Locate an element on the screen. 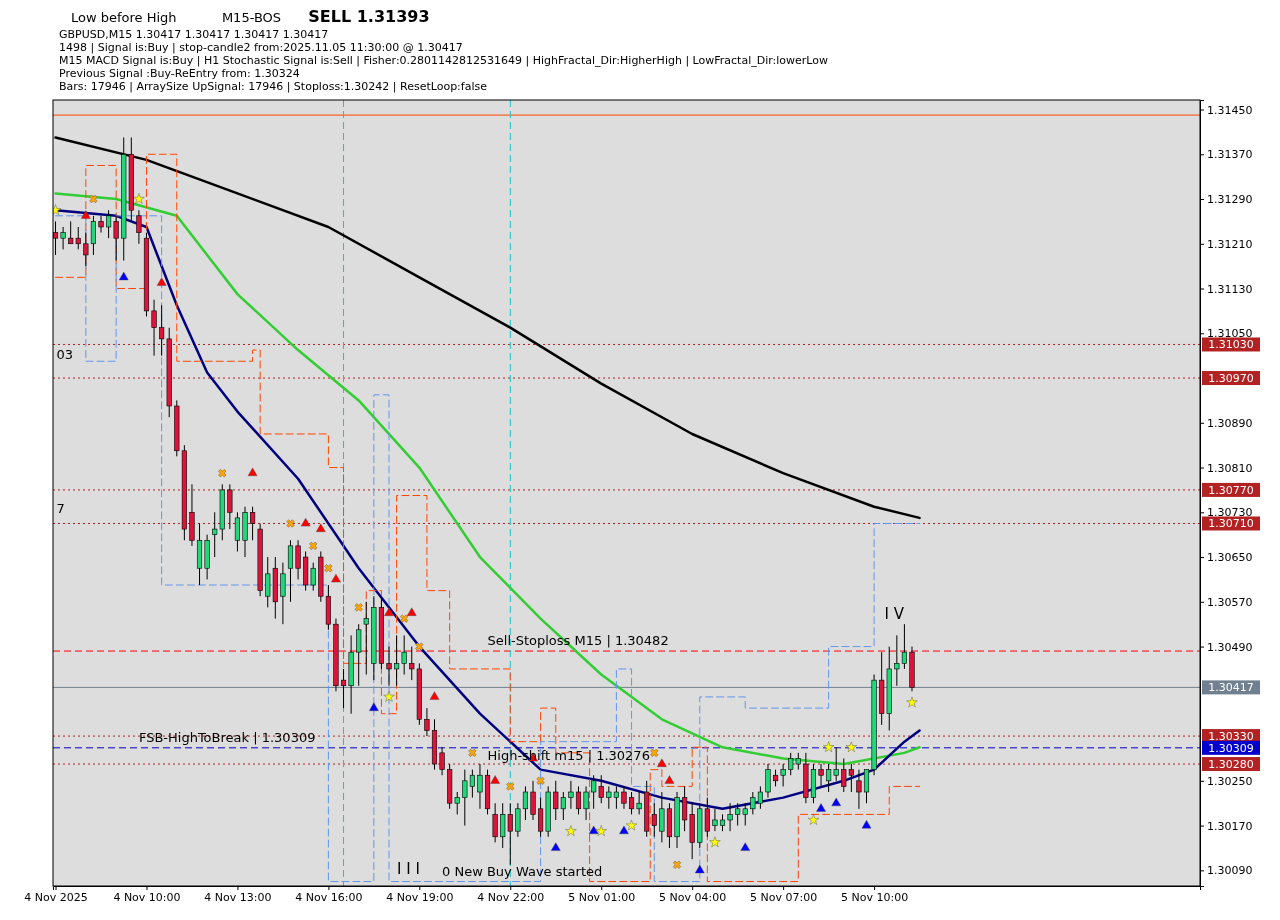  annotation: I I I is located at coordinates (408, 869).